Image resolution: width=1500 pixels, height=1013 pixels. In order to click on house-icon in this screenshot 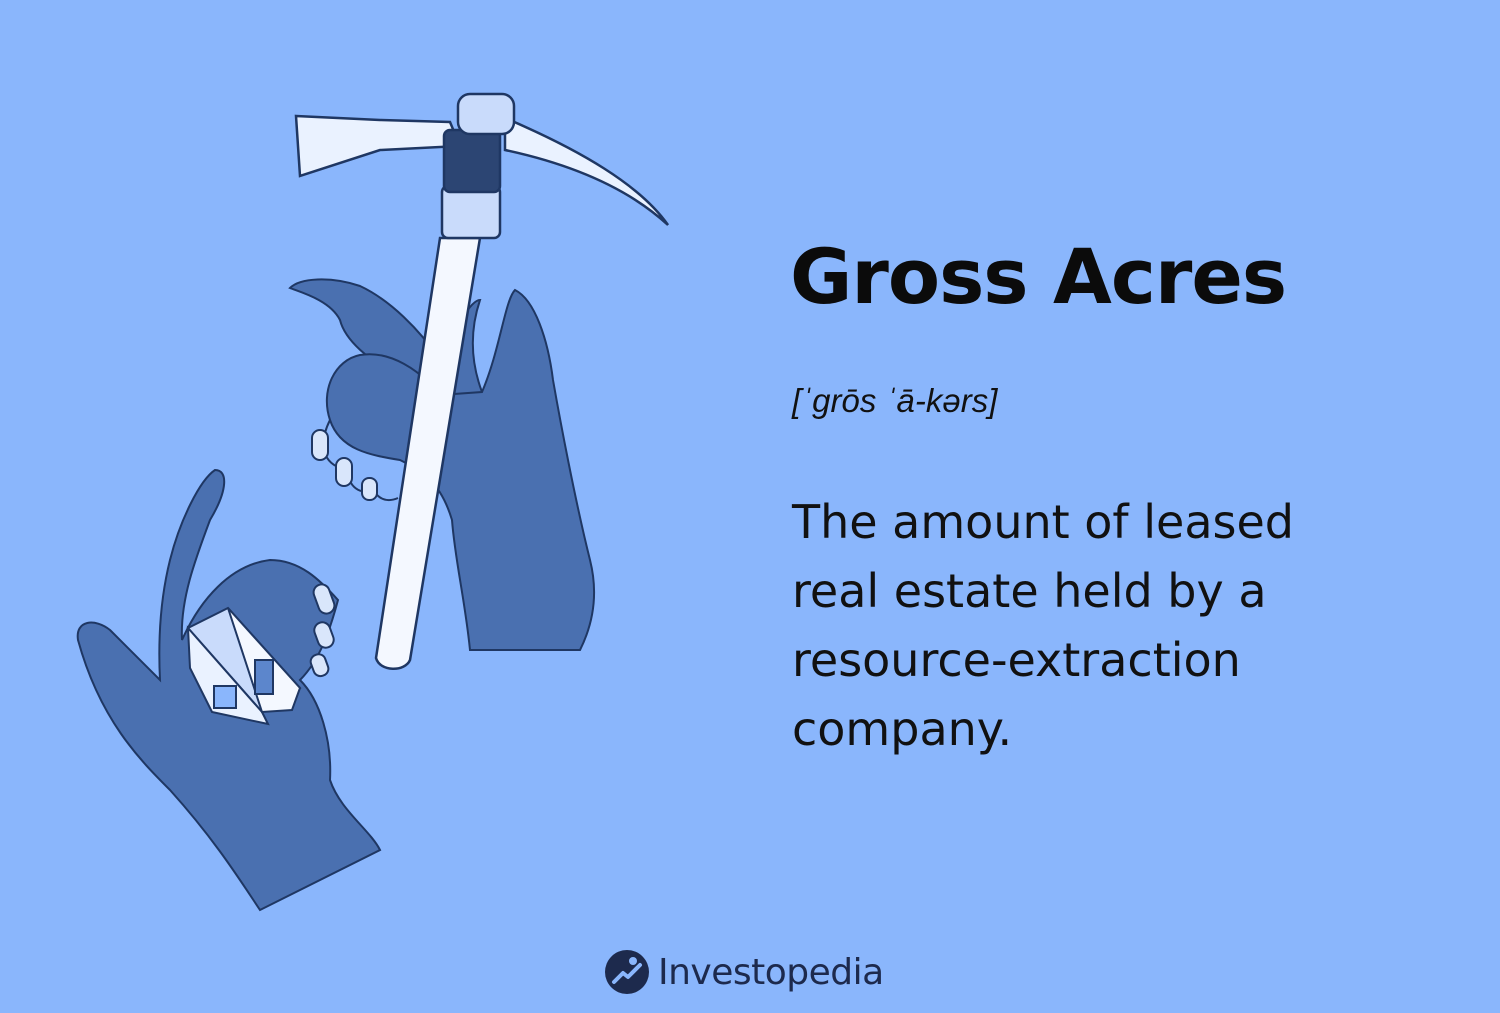, I will do `click(244, 666)`.